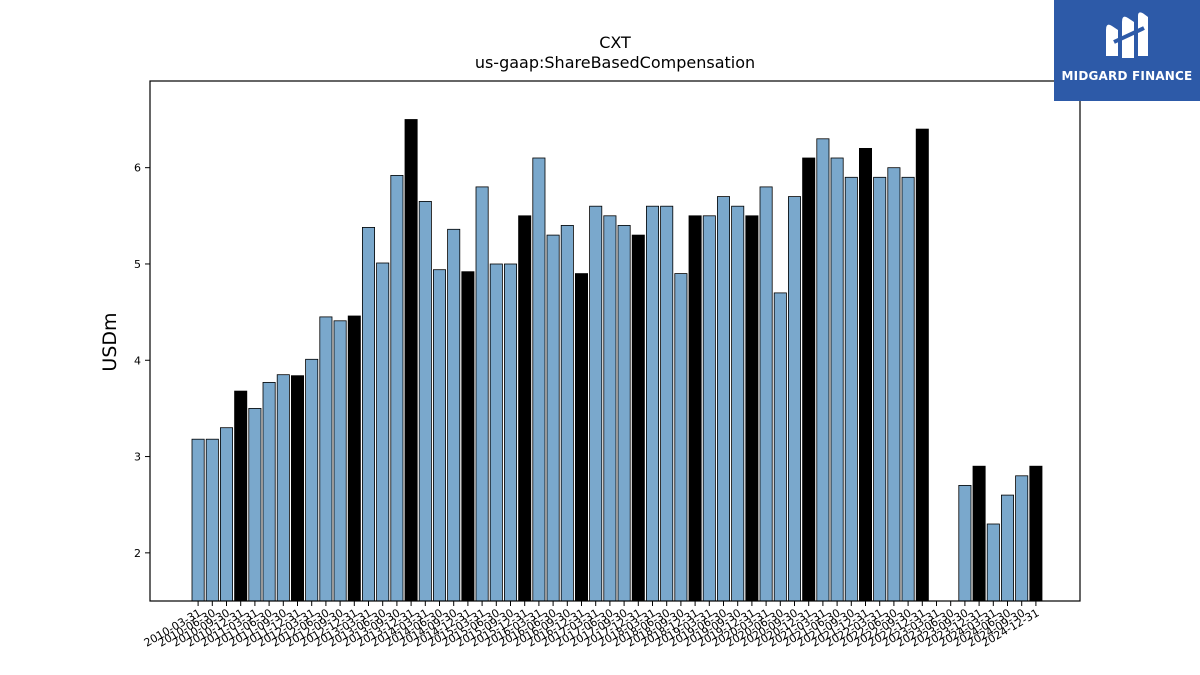  What do you see at coordinates (110, 341) in the screenshot?
I see `y-axis-label: USDm` at bounding box center [110, 341].